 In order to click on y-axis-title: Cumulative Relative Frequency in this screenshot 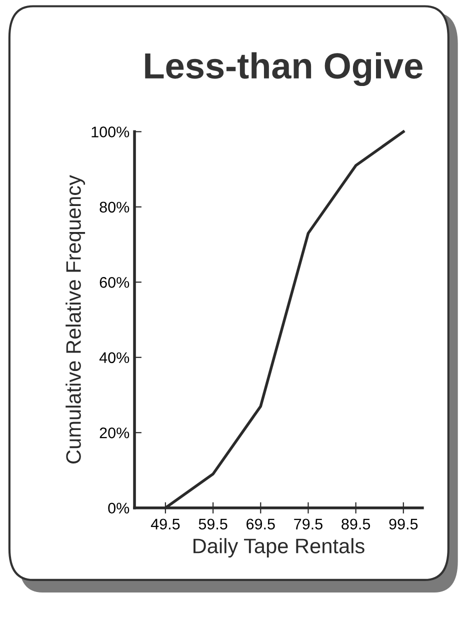, I will do `click(76, 319)`.